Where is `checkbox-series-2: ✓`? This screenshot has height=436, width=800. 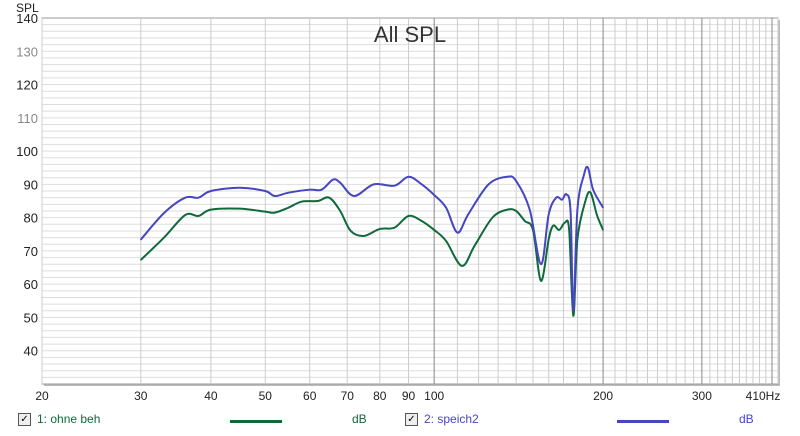 checkbox-series-2: ✓ is located at coordinates (411, 419).